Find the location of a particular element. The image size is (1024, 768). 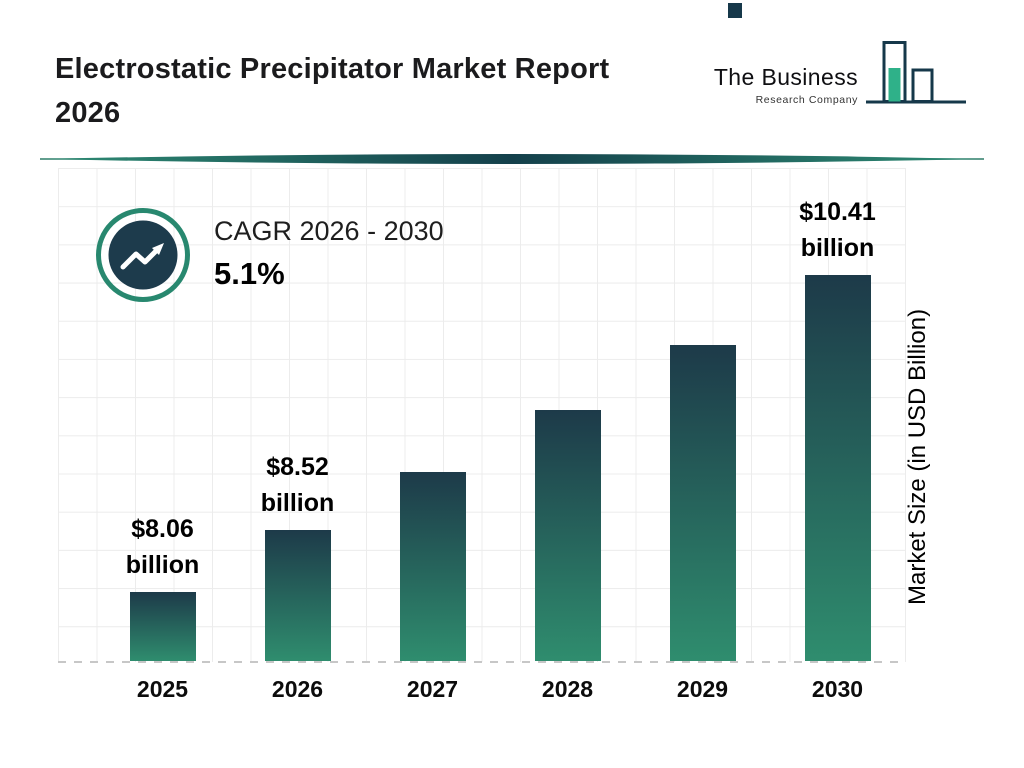

logo-name: The Business is located at coordinates (785, 77).